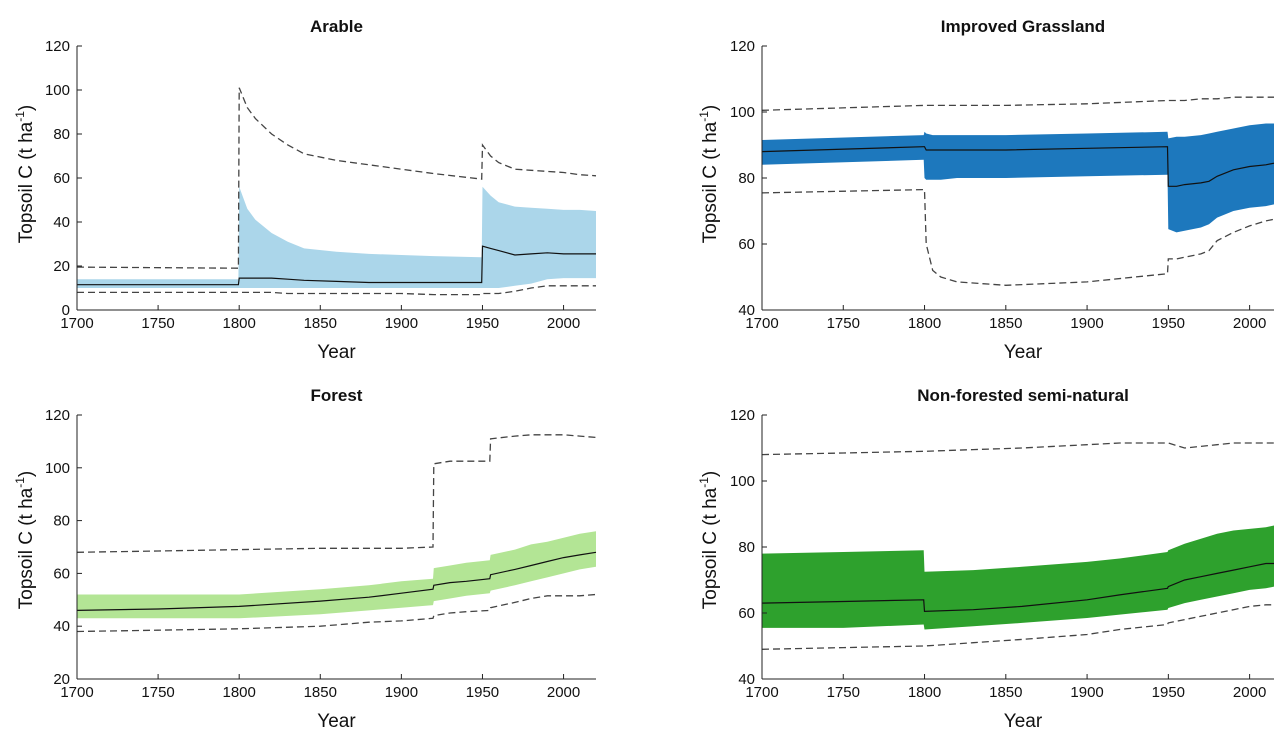 Image resolution: width=1276 pixels, height=729 pixels. I want to click on panel-title-improved-grassland: Improved Grassland, so click(1023, 26).